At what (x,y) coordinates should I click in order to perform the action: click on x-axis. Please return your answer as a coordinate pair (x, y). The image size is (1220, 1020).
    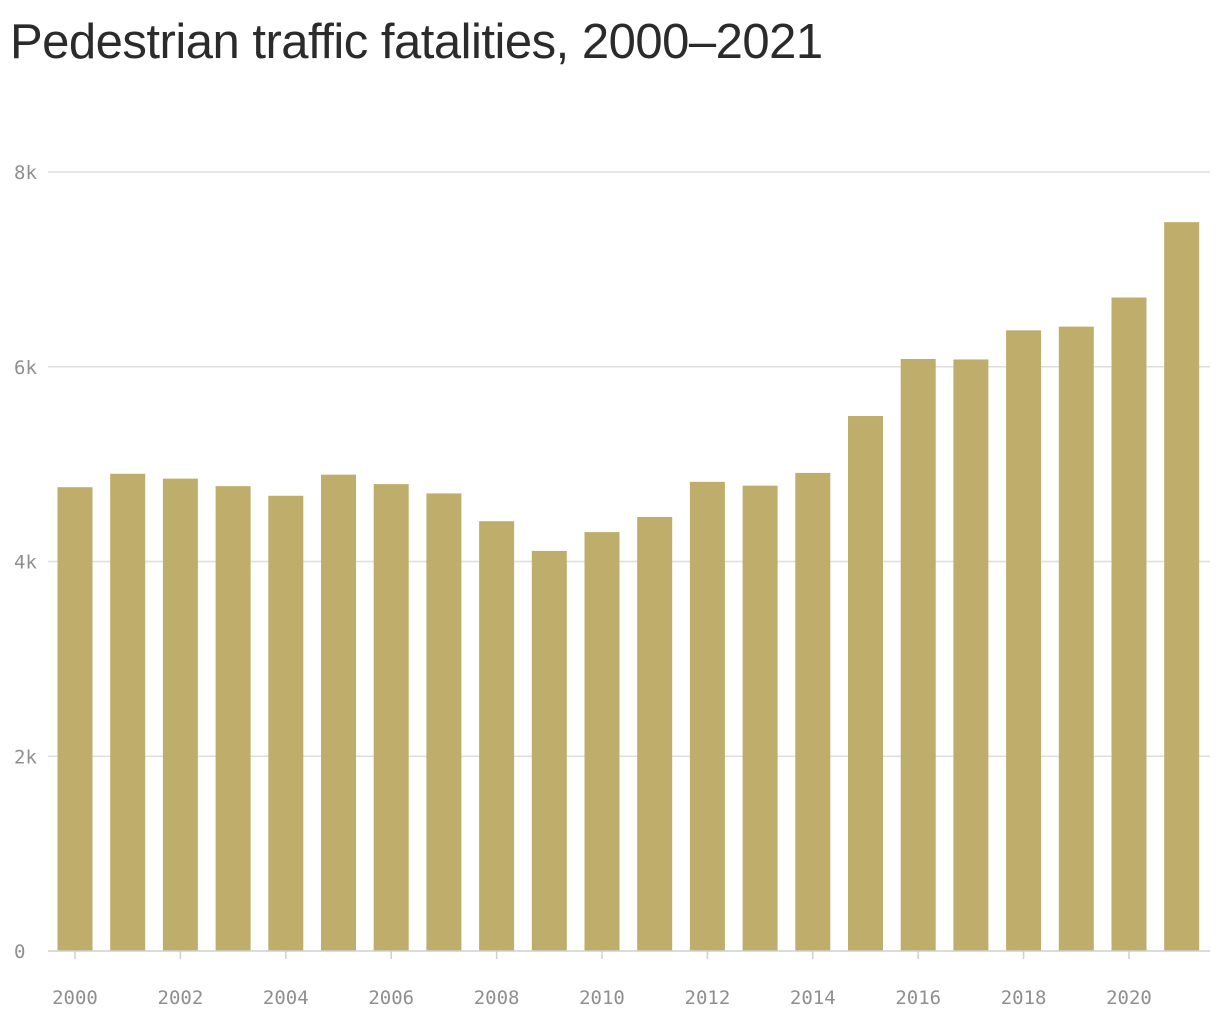
    Looking at the image, I should click on (629, 954).